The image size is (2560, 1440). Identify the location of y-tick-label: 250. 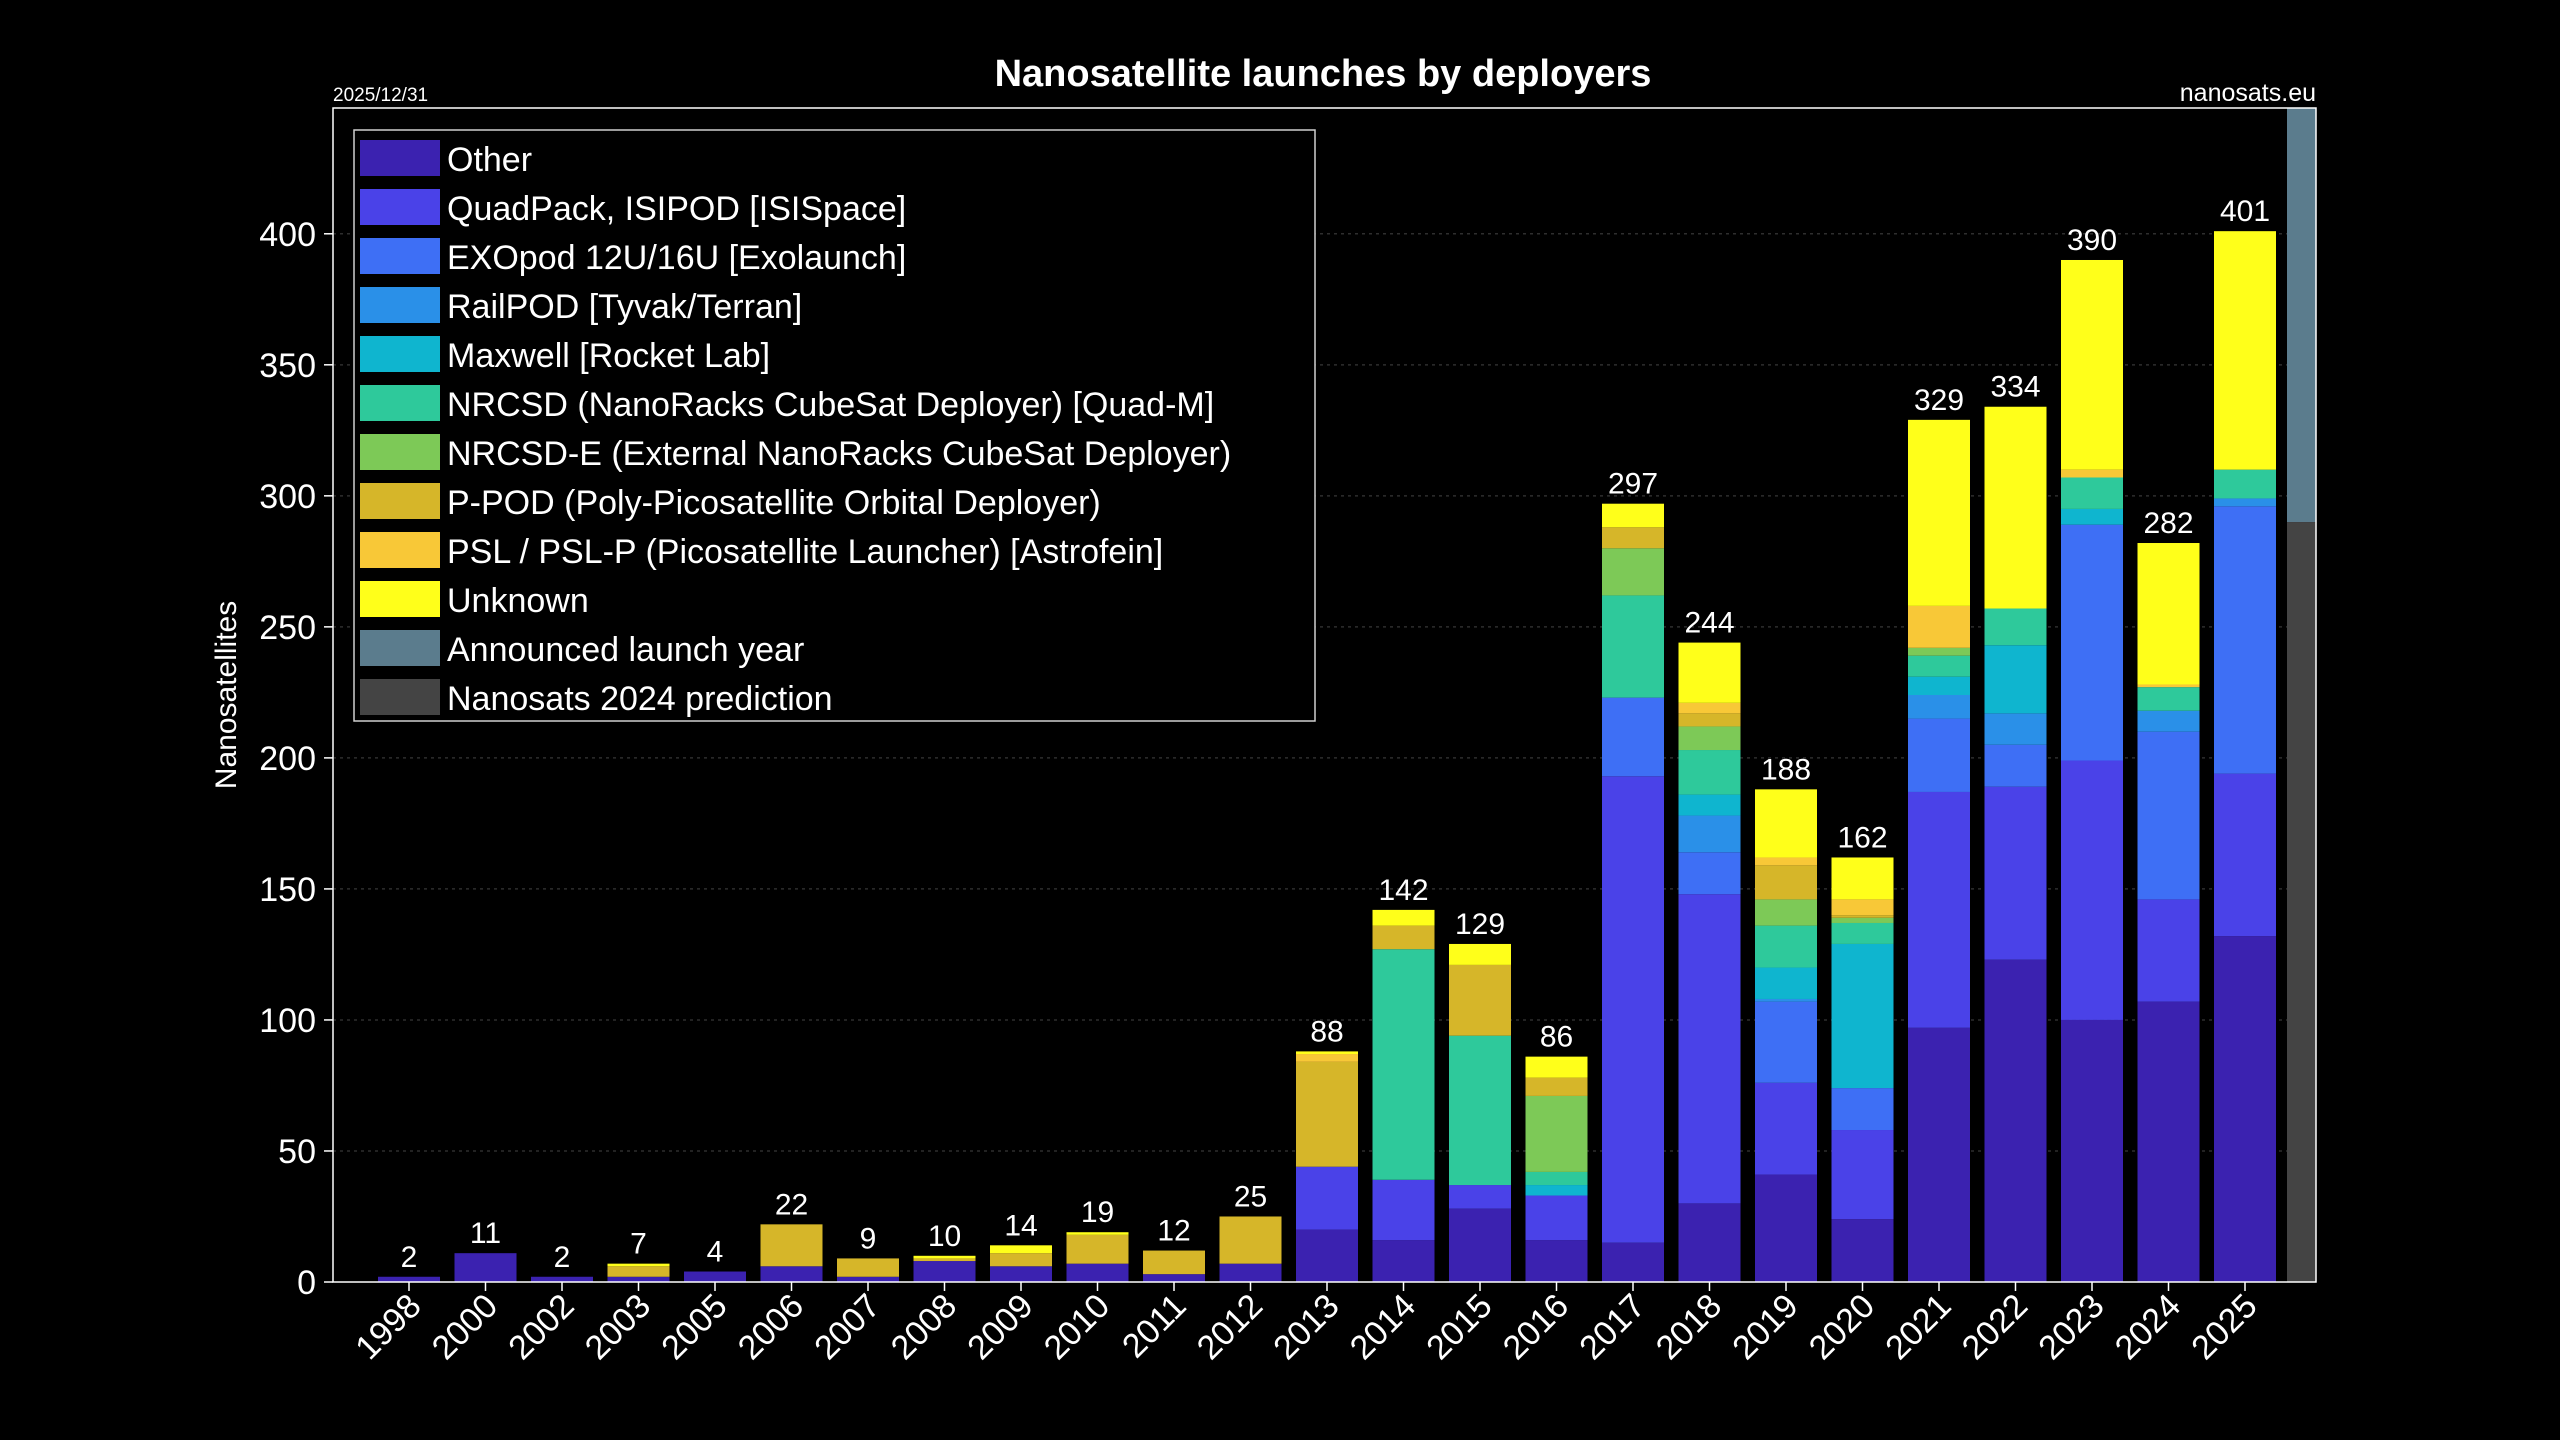
(287, 628).